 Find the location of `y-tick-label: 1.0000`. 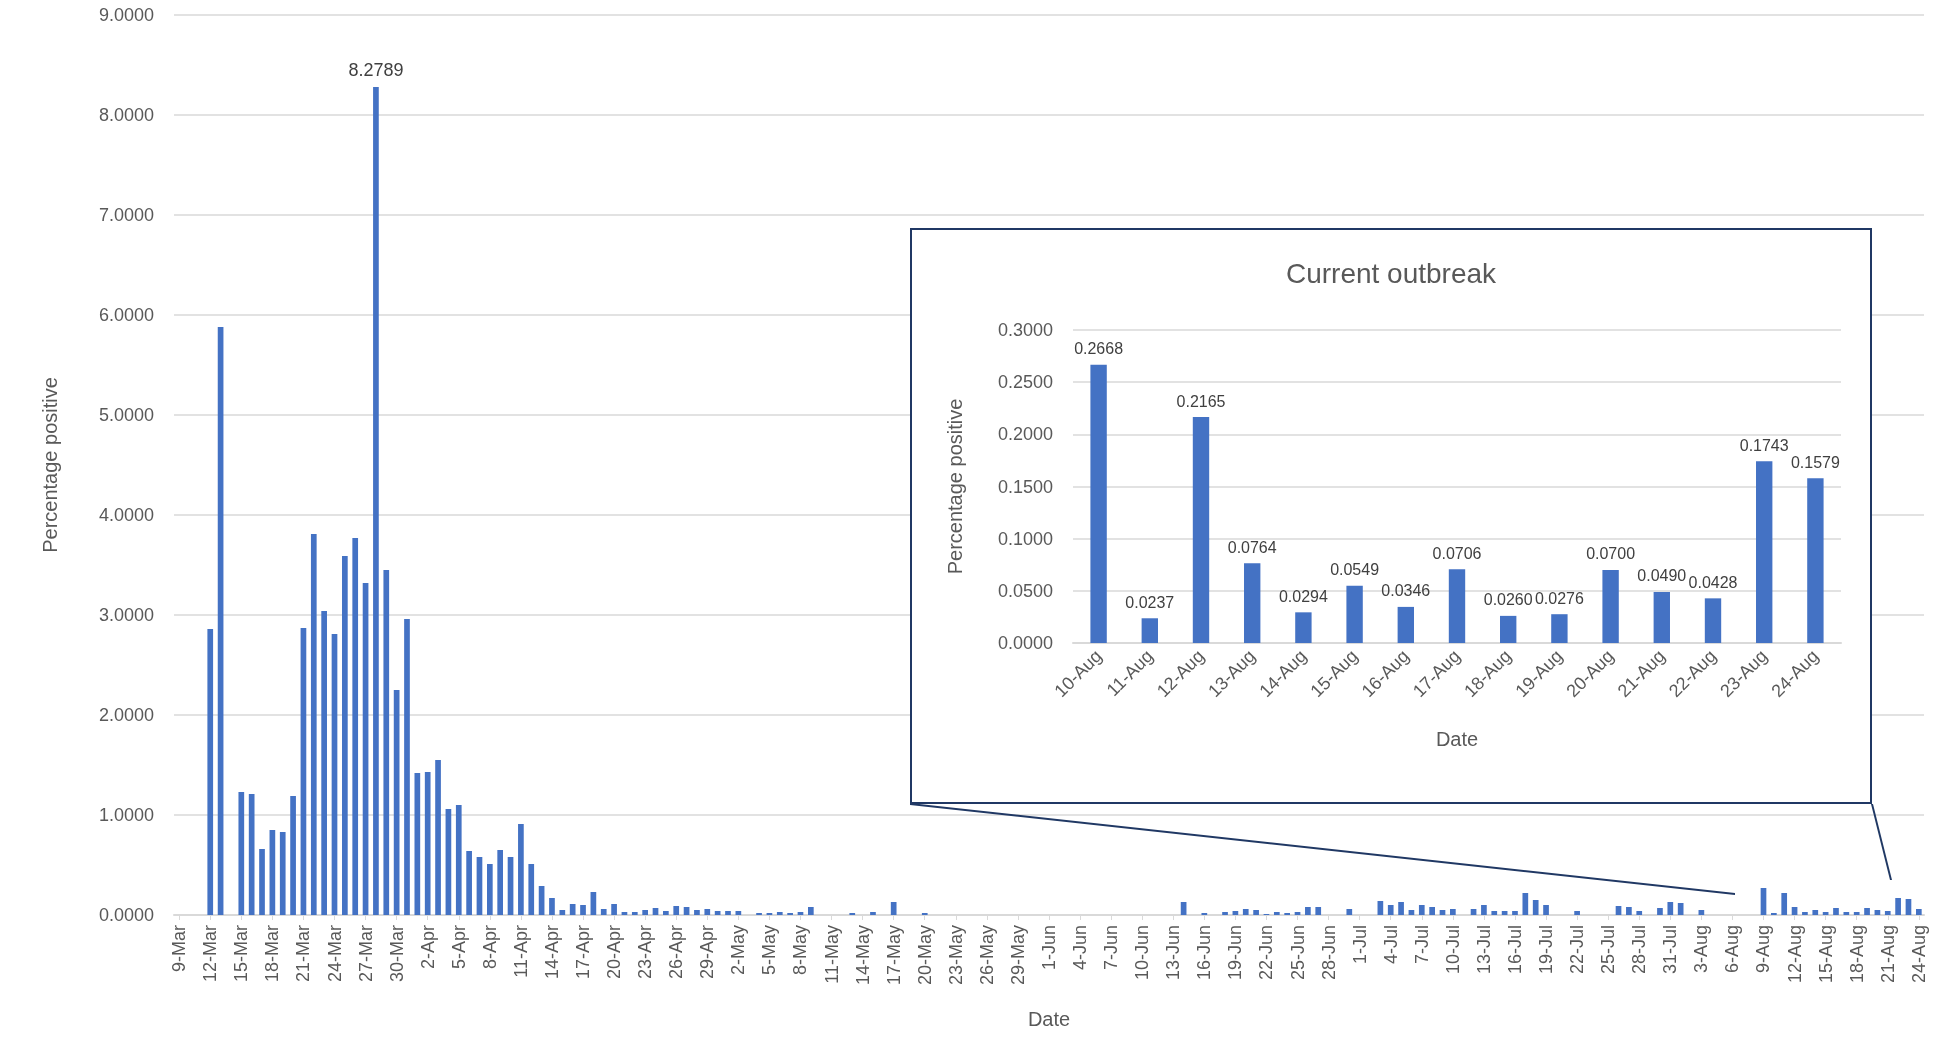

y-tick-label: 1.0000 is located at coordinates (126, 815).